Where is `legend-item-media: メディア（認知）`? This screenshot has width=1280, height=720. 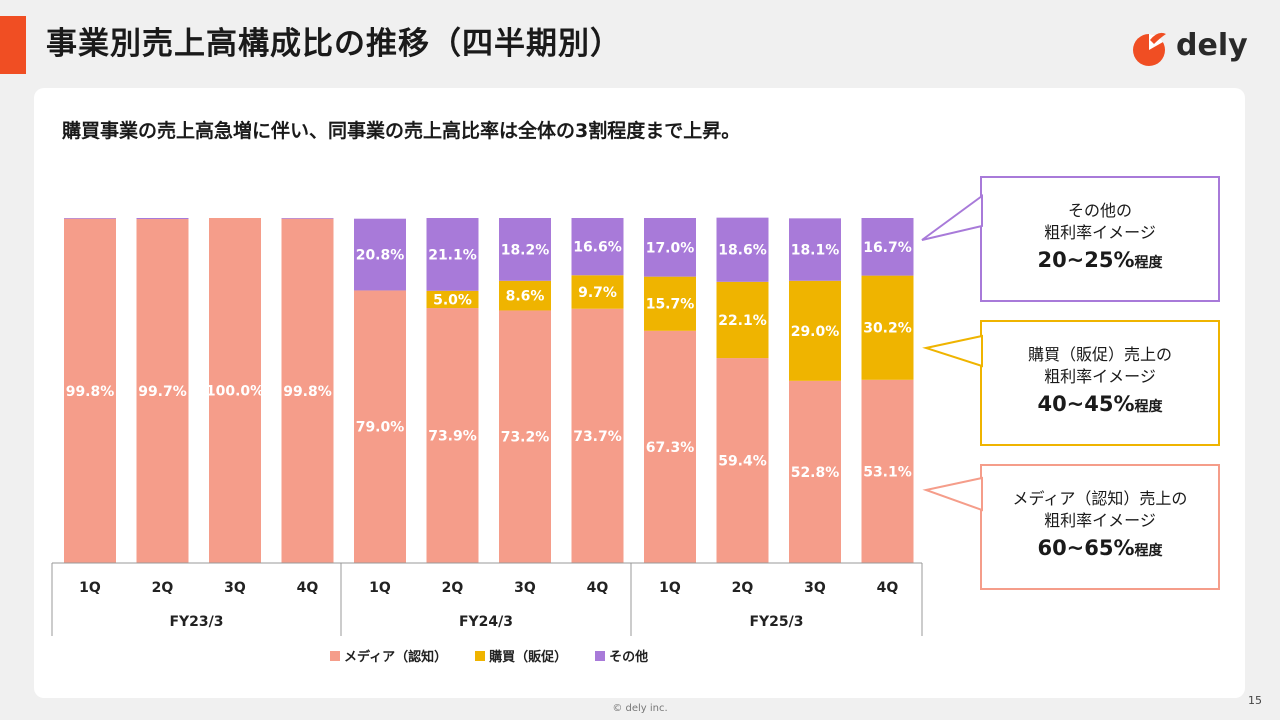 legend-item-media: メディア（認知） is located at coordinates (388, 655).